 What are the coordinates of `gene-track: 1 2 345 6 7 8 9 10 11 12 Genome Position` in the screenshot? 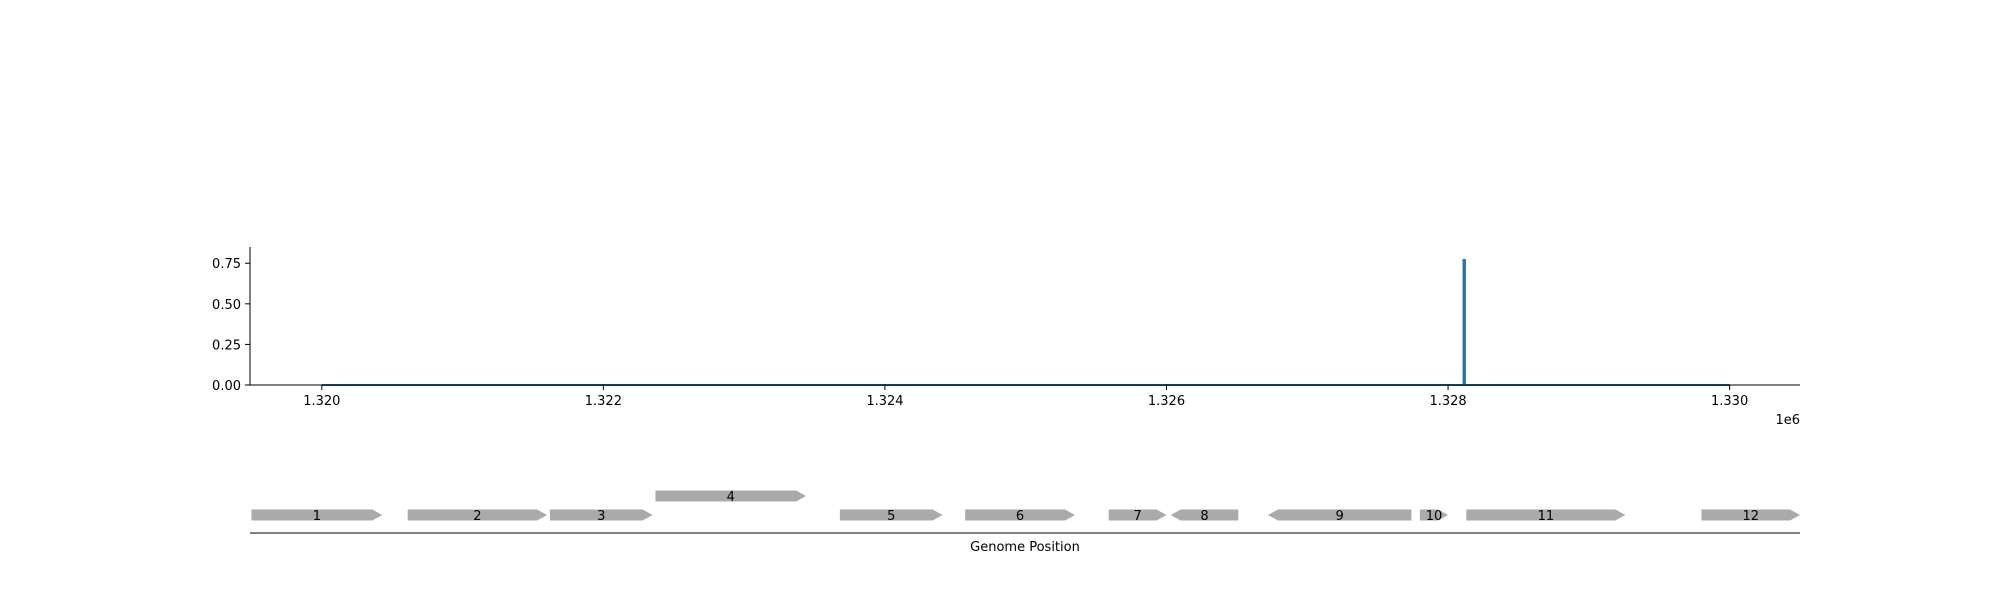 It's located at (1025, 522).